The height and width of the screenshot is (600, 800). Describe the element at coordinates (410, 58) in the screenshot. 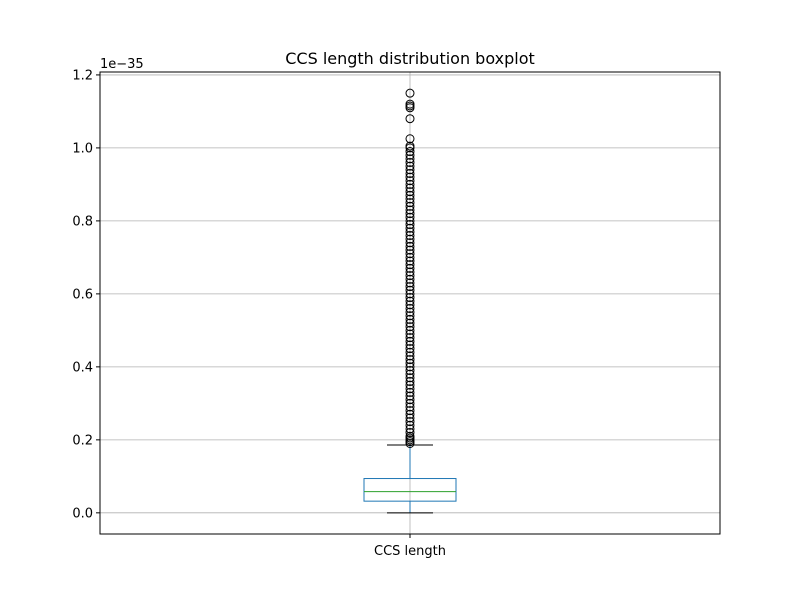

I see `chart-title: CCS length distribution boxplot` at that location.